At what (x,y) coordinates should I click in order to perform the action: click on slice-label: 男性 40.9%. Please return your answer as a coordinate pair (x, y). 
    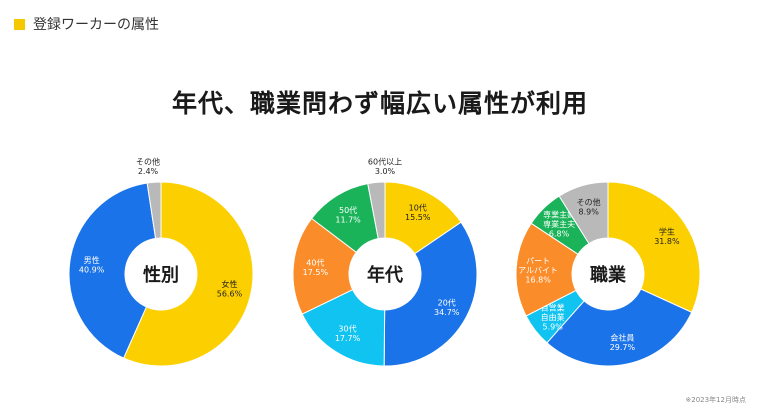
    Looking at the image, I should click on (92, 265).